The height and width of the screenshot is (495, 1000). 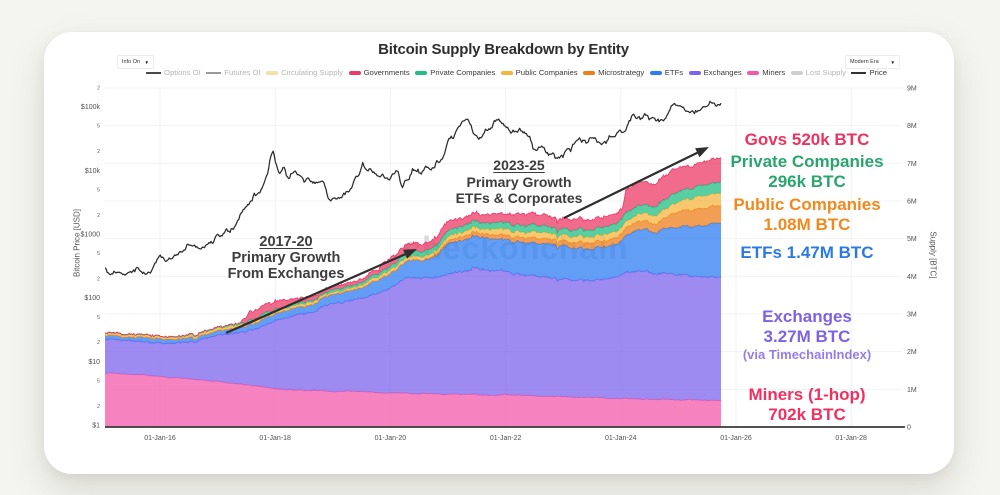 What do you see at coordinates (878, 72) in the screenshot?
I see `legend-label: Price` at bounding box center [878, 72].